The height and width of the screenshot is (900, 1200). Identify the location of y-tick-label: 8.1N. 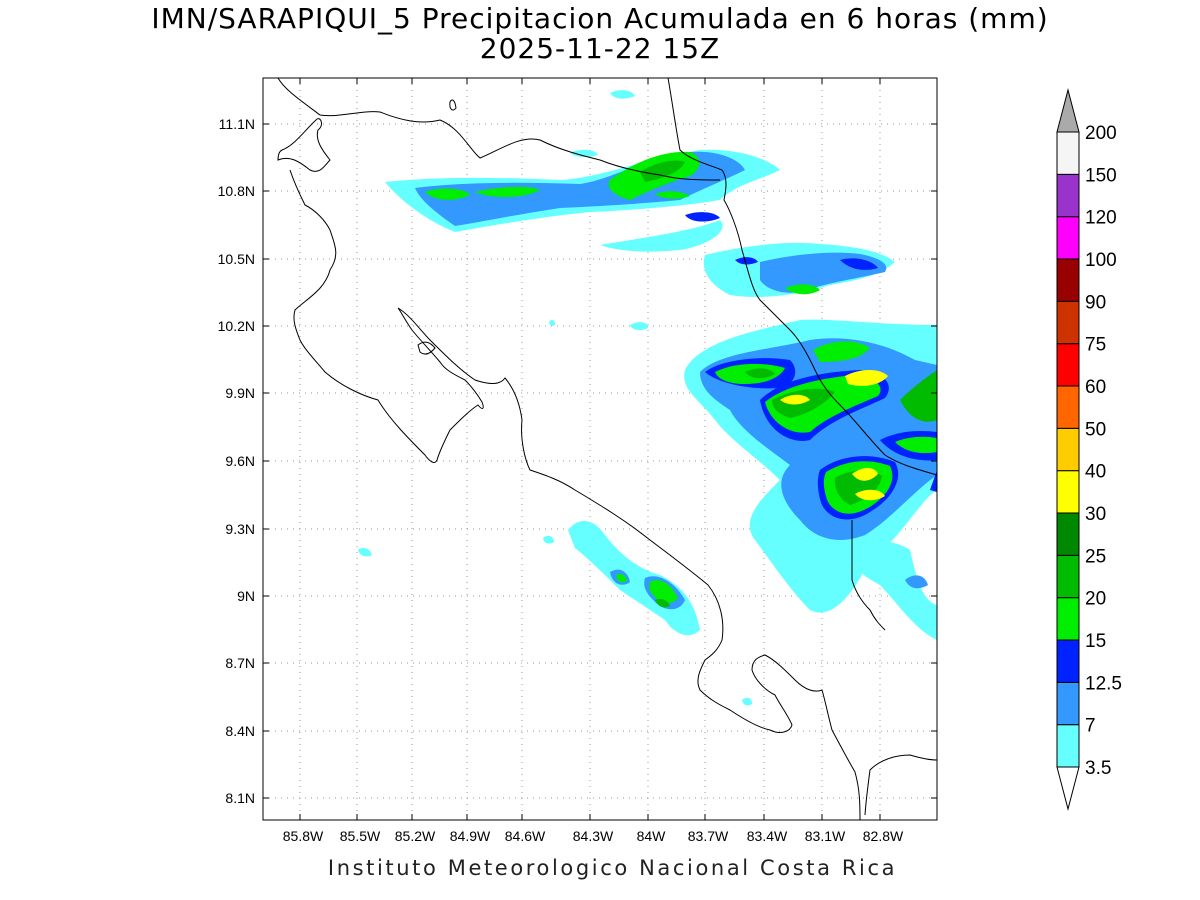
(240, 798).